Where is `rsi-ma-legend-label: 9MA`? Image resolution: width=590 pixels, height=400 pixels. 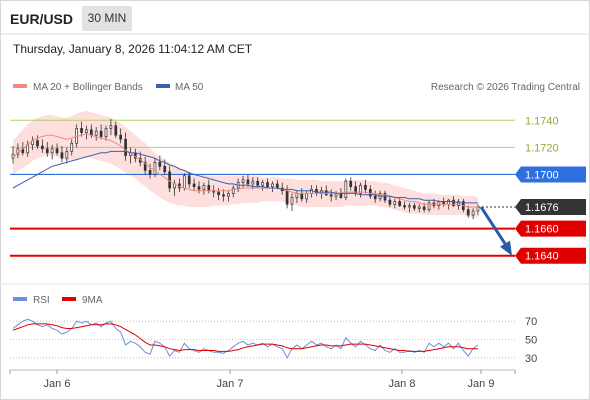 rsi-ma-legend-label: 9MA is located at coordinates (92, 300).